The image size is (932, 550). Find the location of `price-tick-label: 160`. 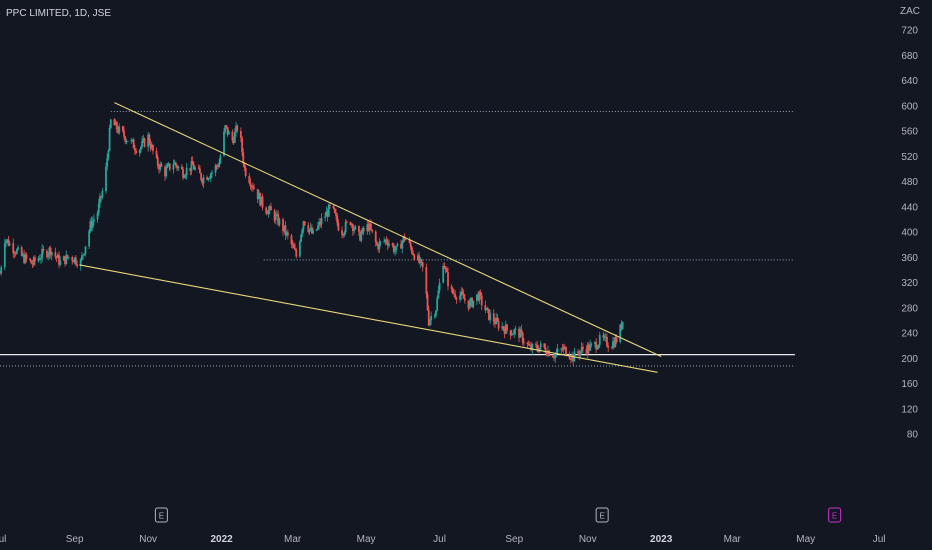

price-tick-label: 160 is located at coordinates (909, 384).